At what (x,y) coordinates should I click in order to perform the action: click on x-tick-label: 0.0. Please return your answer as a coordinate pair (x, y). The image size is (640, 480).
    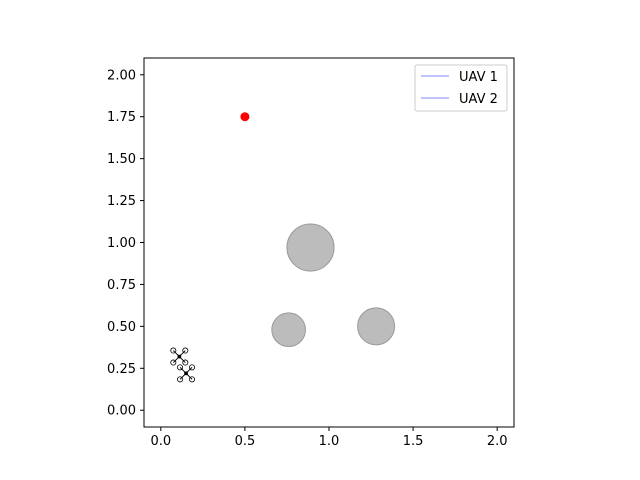
    Looking at the image, I should click on (160, 441).